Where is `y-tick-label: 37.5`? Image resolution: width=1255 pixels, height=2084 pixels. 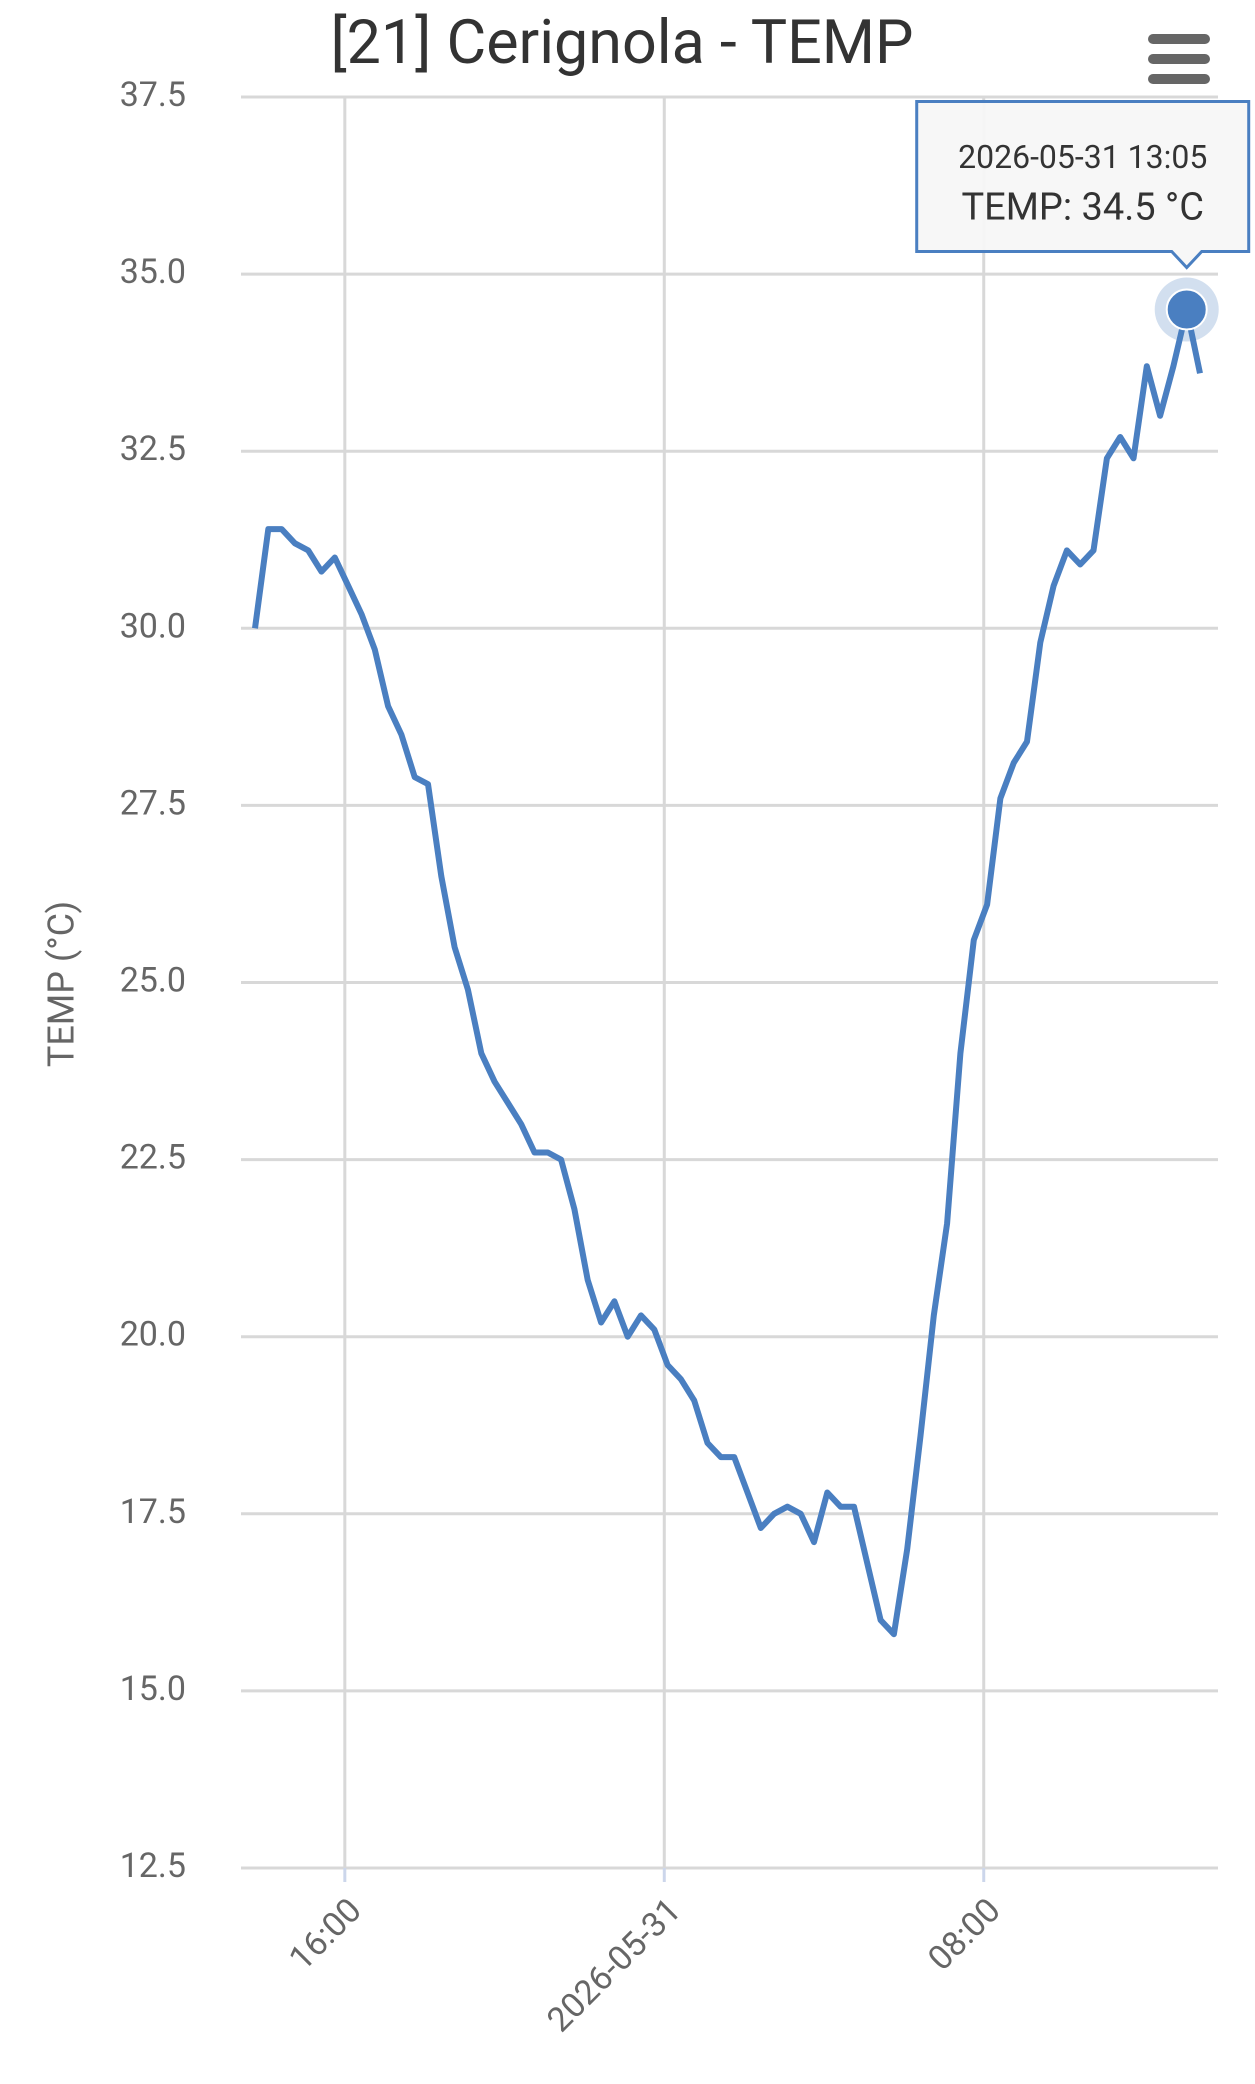
y-tick-label: 37.5 is located at coordinates (153, 95).